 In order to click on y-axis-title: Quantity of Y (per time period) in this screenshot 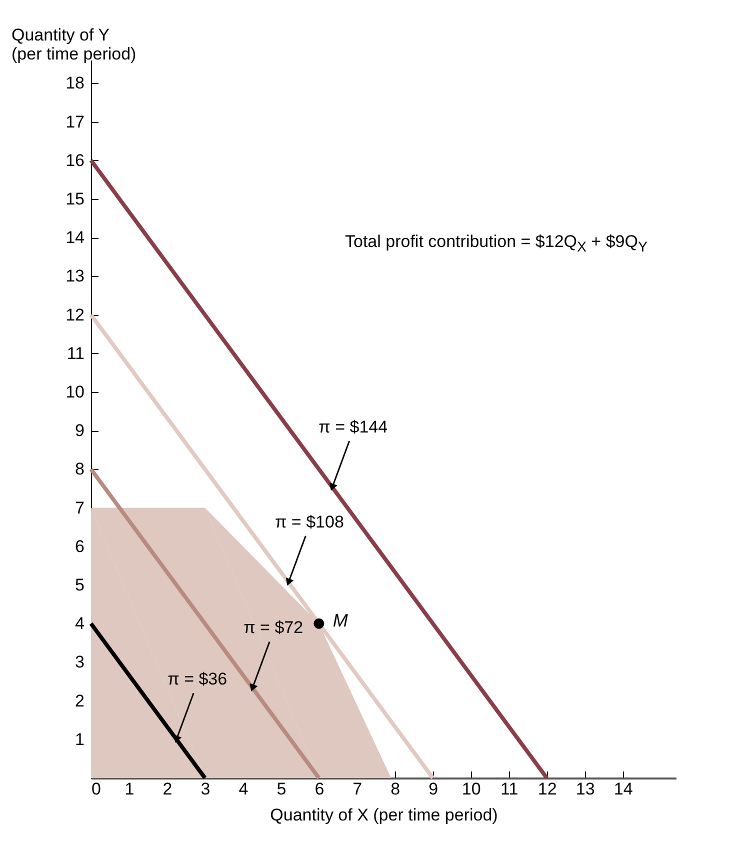, I will do `click(74, 45)`.